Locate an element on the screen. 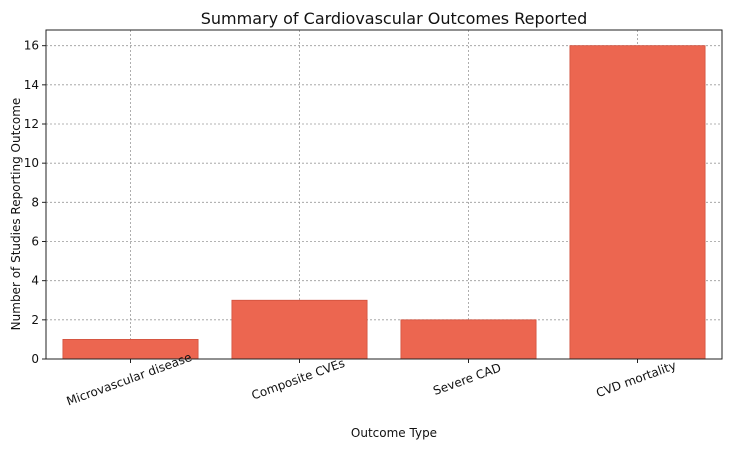 The width and height of the screenshot is (750, 451). y-tick-label: 10 is located at coordinates (31, 163).